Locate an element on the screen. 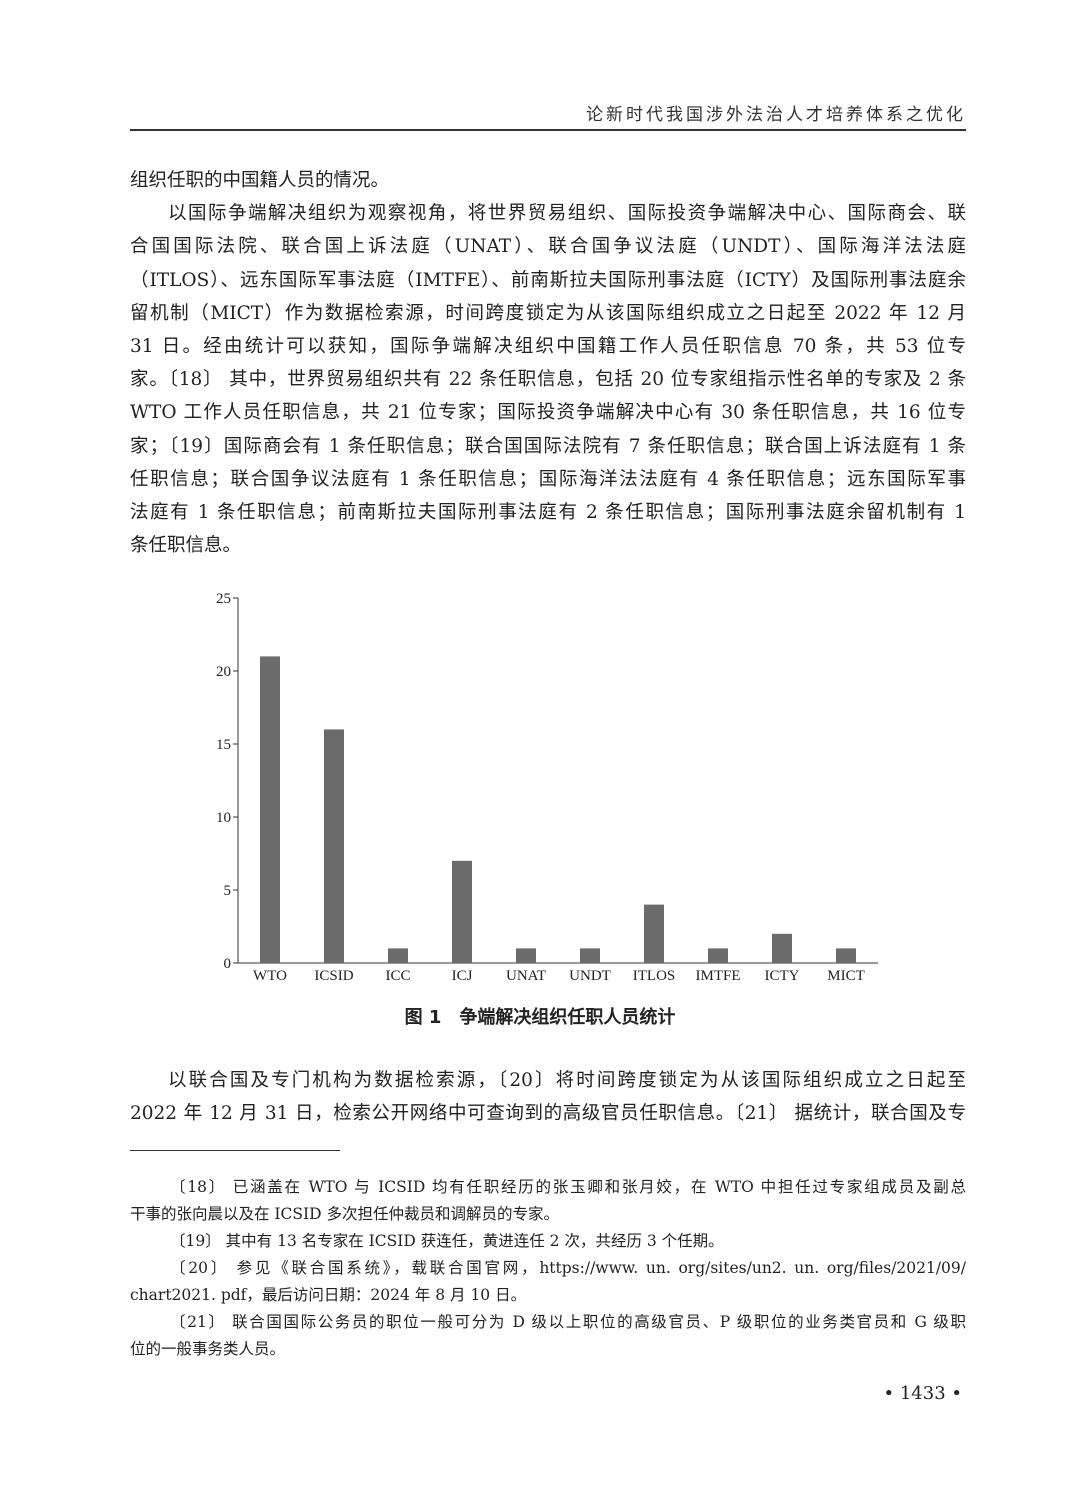 The width and height of the screenshot is (1080, 1504). x-tick-label: ICJ is located at coordinates (462, 976).